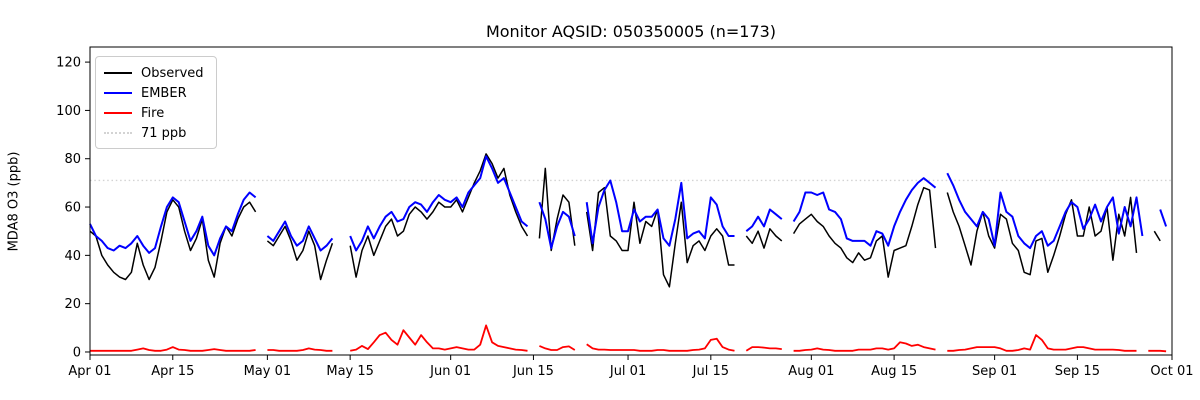 This screenshot has height=400, width=1200. I want to click on legend-label-ember: EMBER, so click(164, 93).